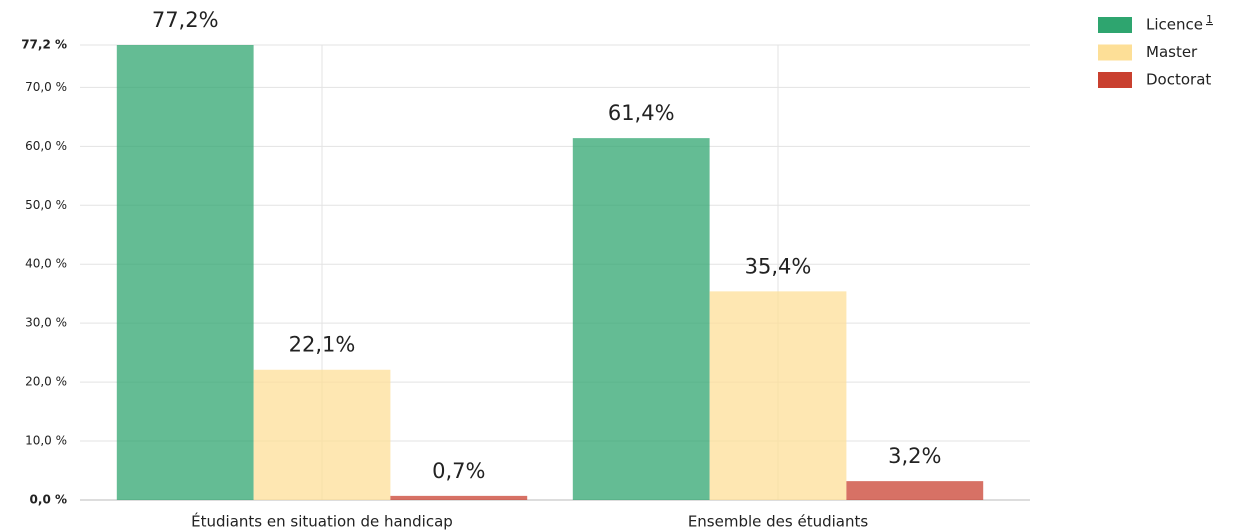 The width and height of the screenshot is (1245, 532). Describe the element at coordinates (1174, 25) in the screenshot. I see `legend-label: Licence` at that location.